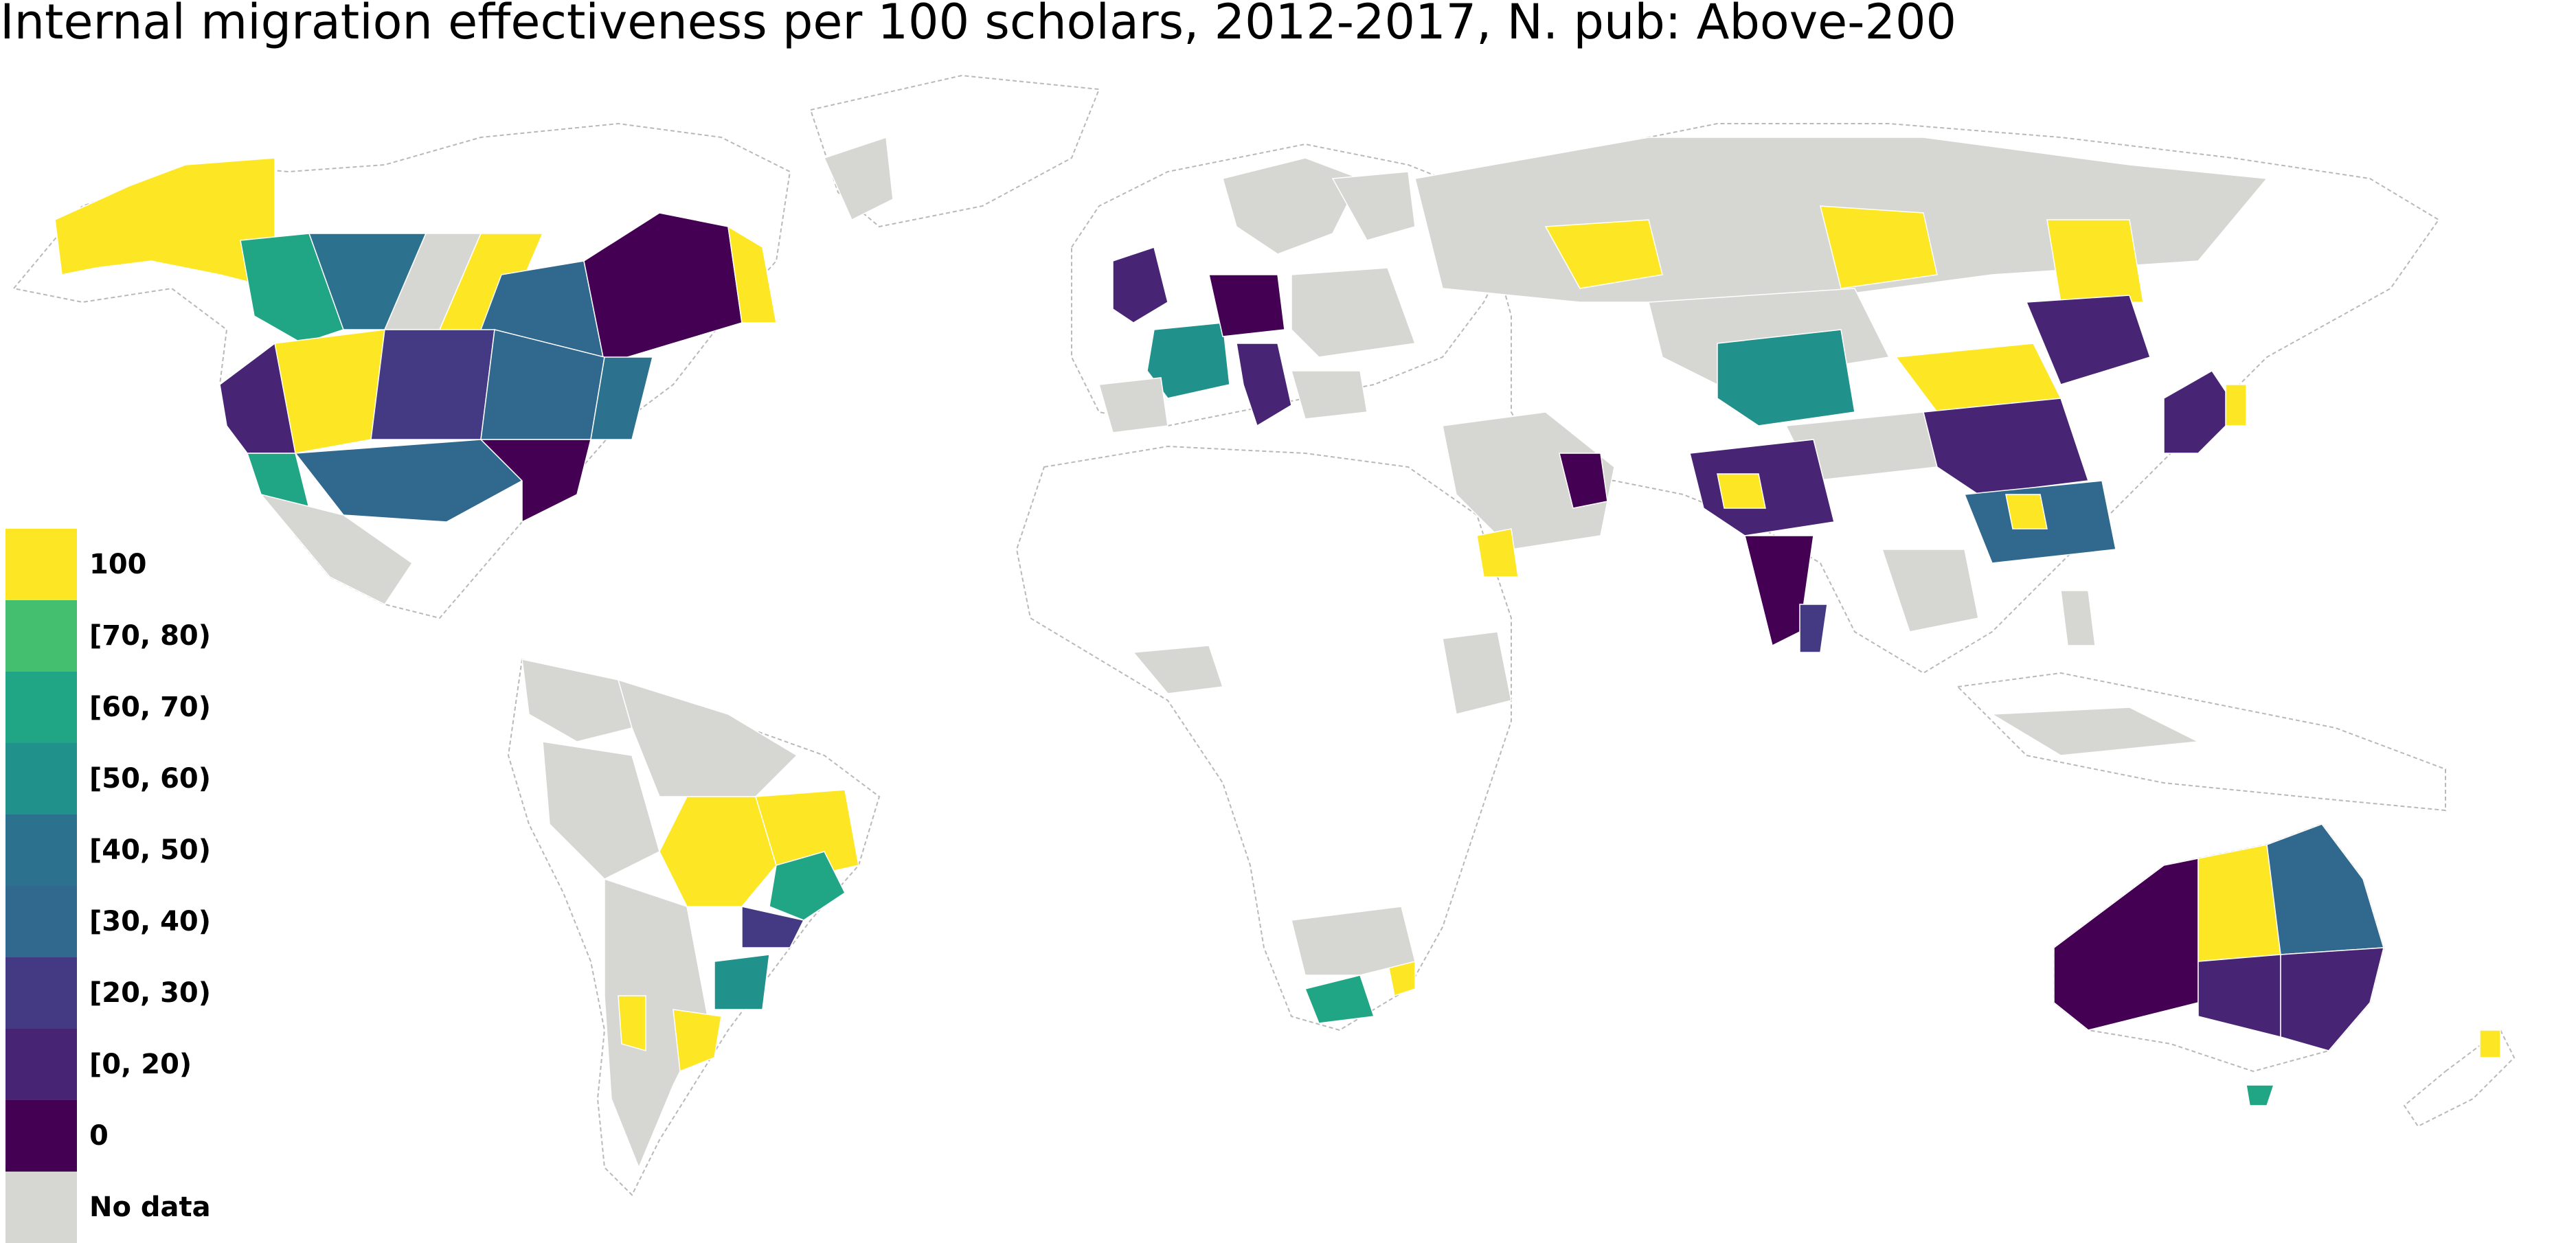 The height and width of the screenshot is (1243, 2576). I want to click on region-uk, so click(1140, 285).